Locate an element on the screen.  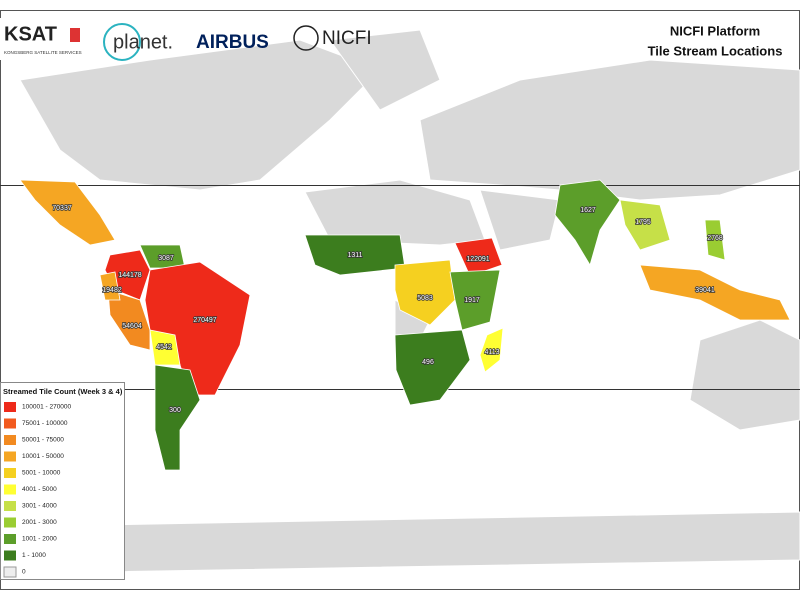
region-label: 70337 is located at coordinates (62, 208).